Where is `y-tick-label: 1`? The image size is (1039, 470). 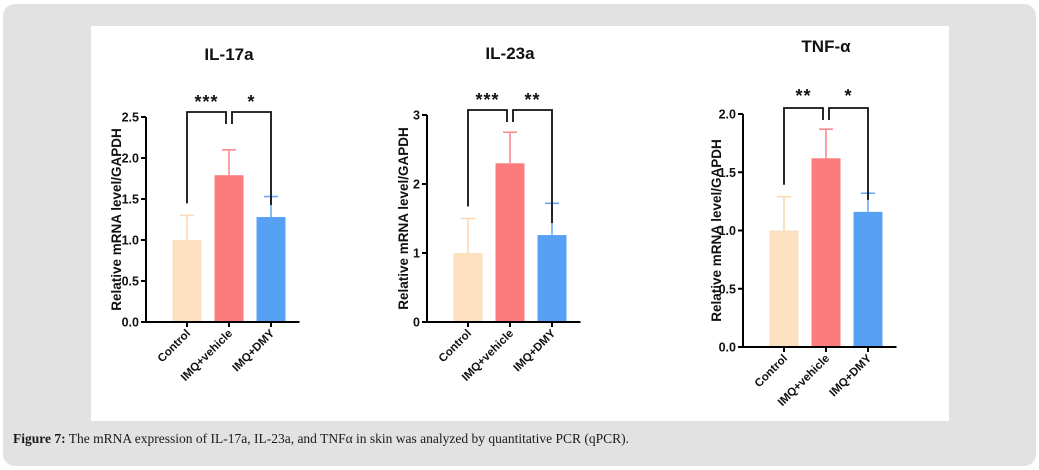
y-tick-label: 1 is located at coordinates (416, 254).